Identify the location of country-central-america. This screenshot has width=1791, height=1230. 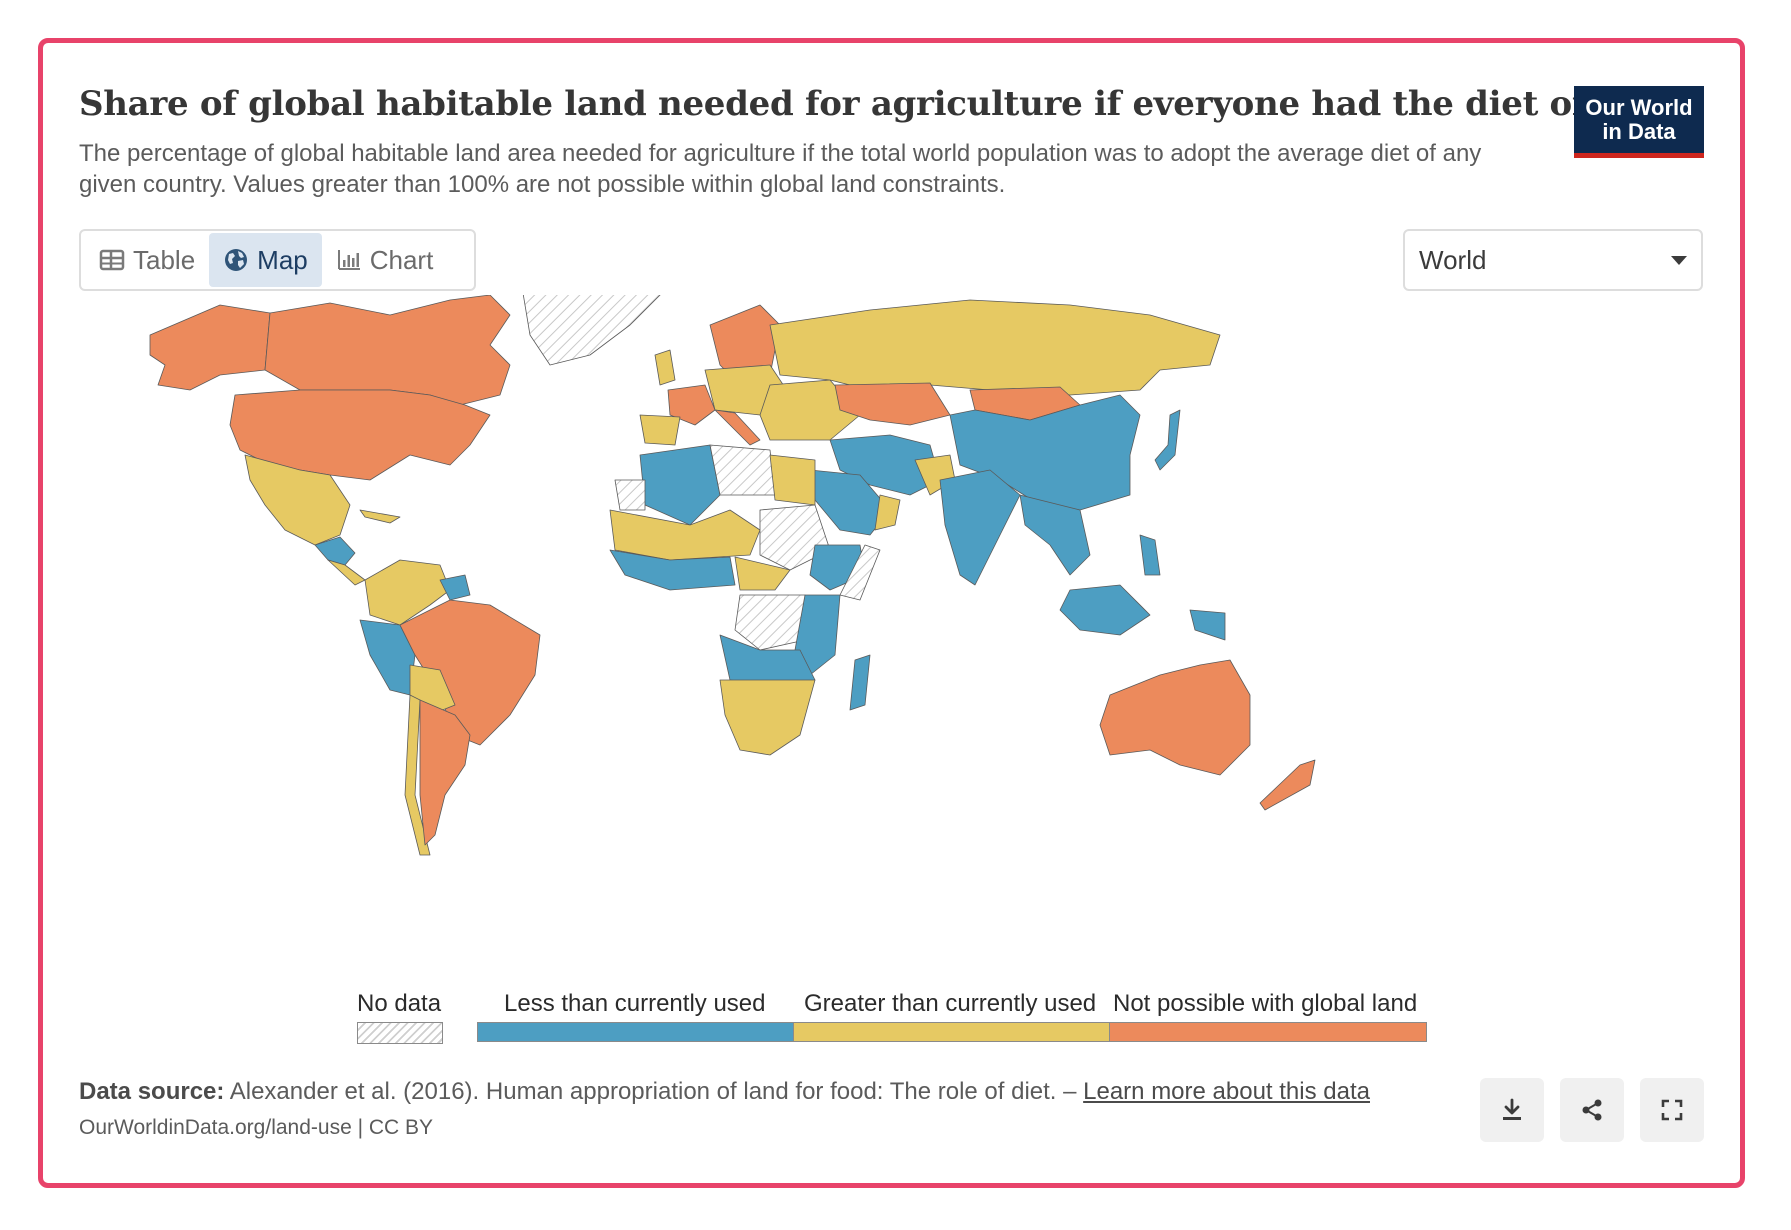
(335, 551).